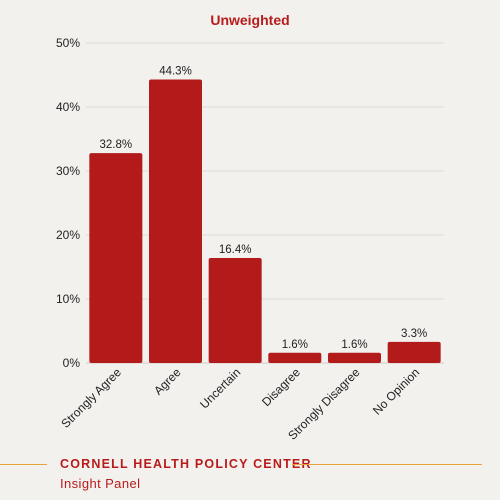 This screenshot has height=500, width=500. Describe the element at coordinates (249, 20) in the screenshot. I see `chart-title: Unweighted` at that location.